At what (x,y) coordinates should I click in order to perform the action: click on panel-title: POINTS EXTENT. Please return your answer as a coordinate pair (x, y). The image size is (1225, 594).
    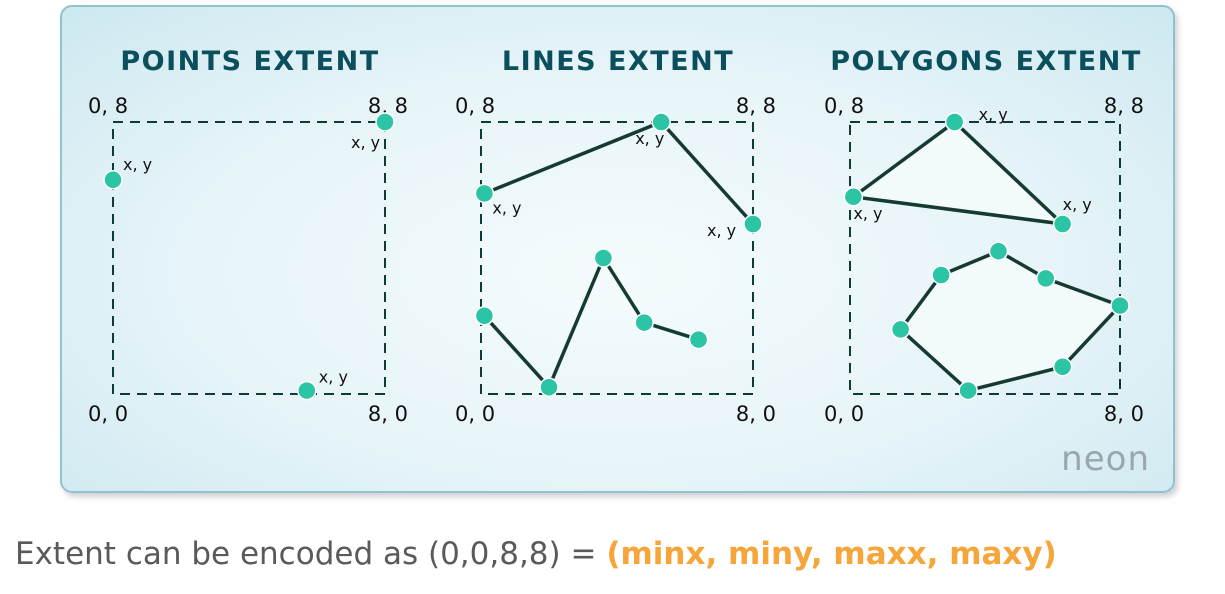
    Looking at the image, I should click on (249, 61).